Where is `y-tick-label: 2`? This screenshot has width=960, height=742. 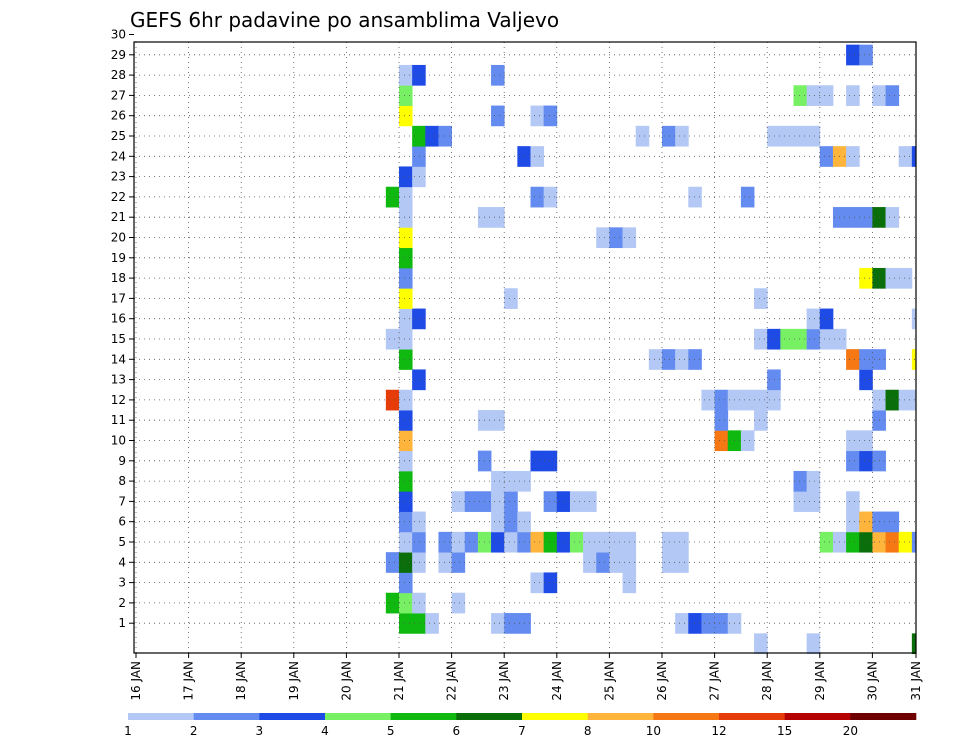 y-tick-label: 2 is located at coordinates (122, 603).